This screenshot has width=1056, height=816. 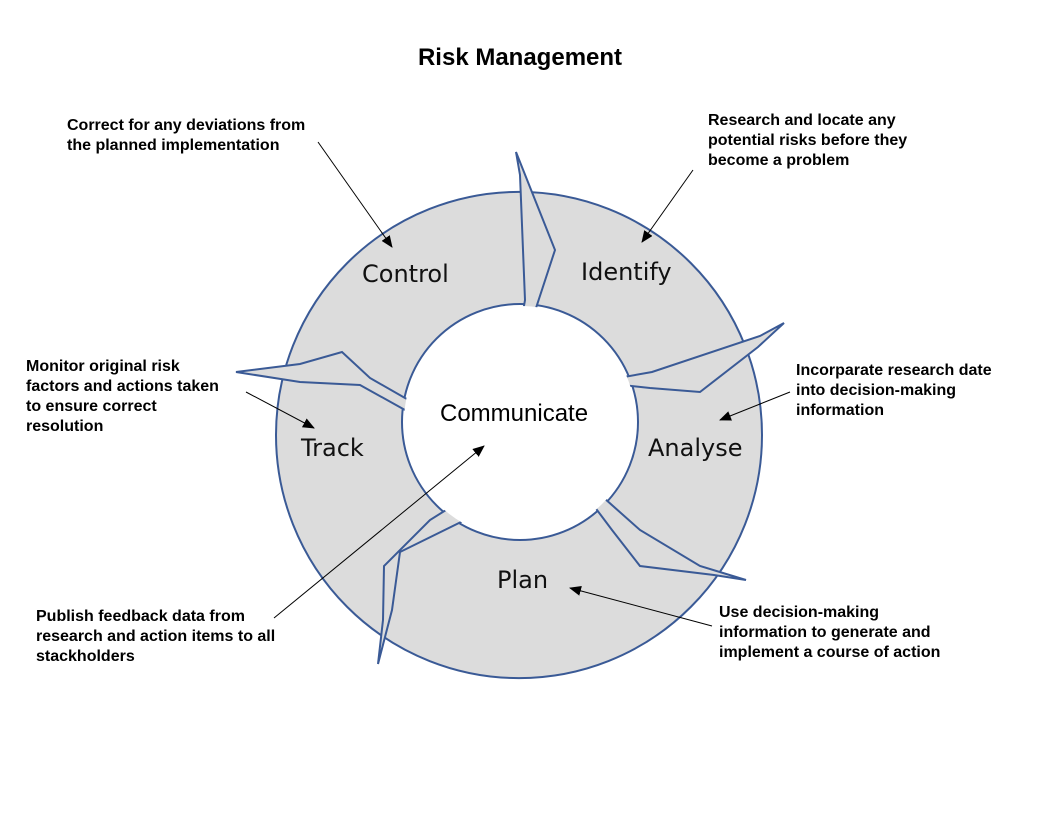 I want to click on pointer-track, so click(x=280, y=410).